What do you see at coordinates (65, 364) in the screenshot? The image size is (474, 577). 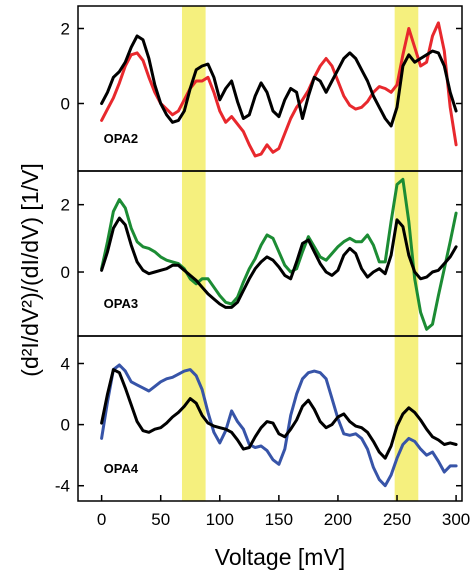 I see `y-tick-label: 4` at bounding box center [65, 364].